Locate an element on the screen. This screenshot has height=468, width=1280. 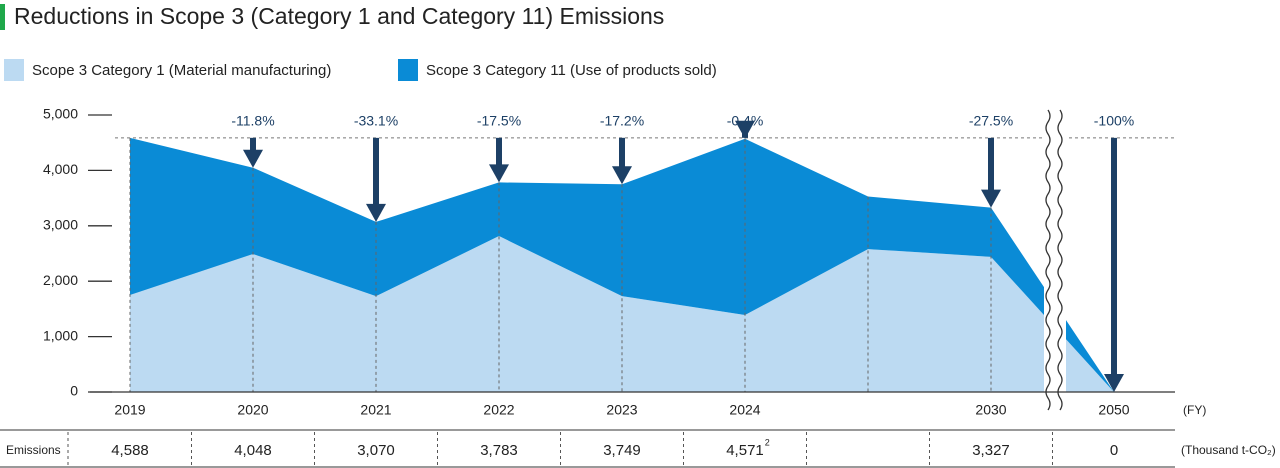
table-value: 0 is located at coordinates (1114, 450).